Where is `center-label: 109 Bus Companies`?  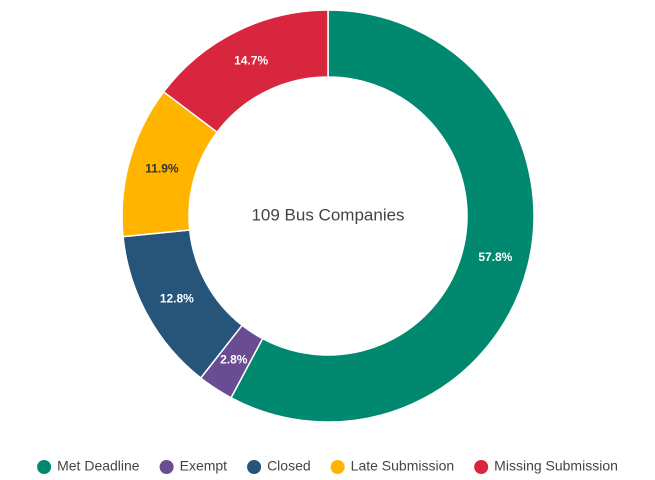
center-label: 109 Bus Companies is located at coordinates (327, 214).